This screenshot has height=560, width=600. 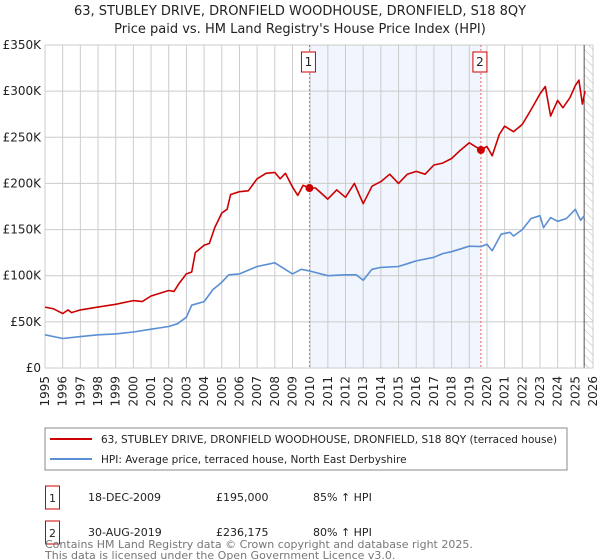 What do you see at coordinates (242, 532) in the screenshot?
I see `transaction-price: £236,175` at bounding box center [242, 532].